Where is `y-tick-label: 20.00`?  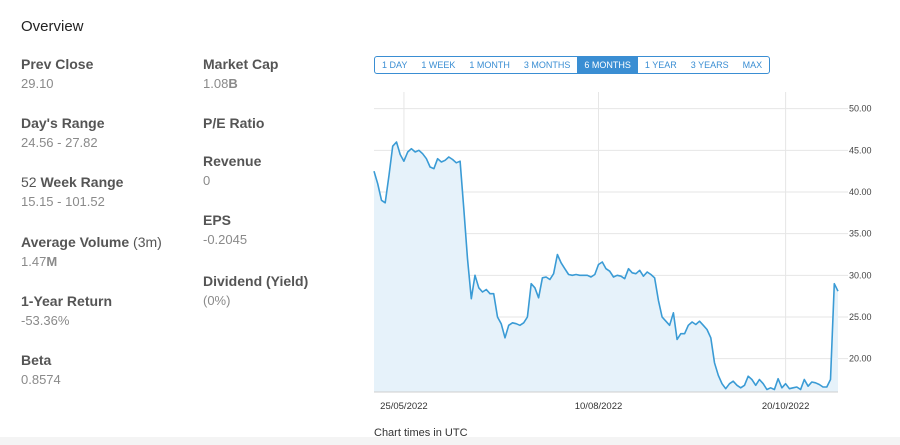 y-tick-label: 20.00 is located at coordinates (860, 359).